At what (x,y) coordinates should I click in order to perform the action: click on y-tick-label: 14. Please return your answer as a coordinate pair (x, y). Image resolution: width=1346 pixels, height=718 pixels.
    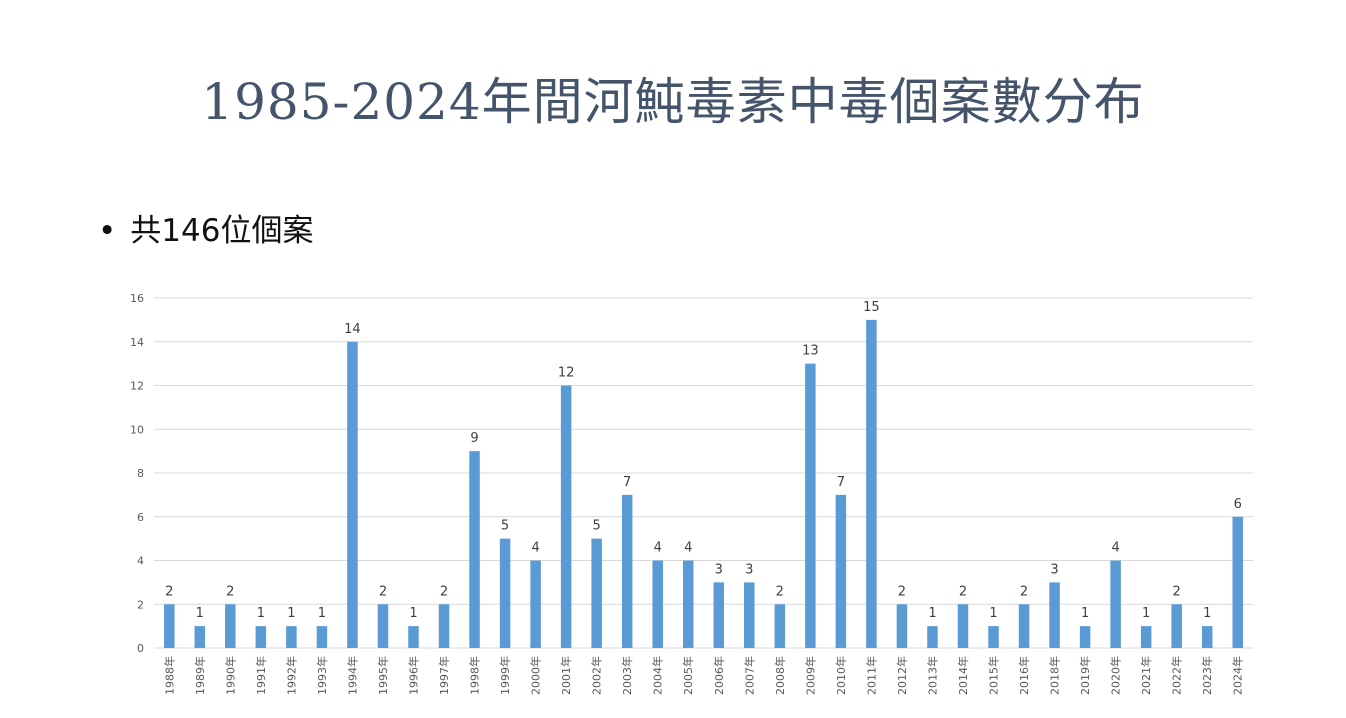
    Looking at the image, I should click on (137, 342).